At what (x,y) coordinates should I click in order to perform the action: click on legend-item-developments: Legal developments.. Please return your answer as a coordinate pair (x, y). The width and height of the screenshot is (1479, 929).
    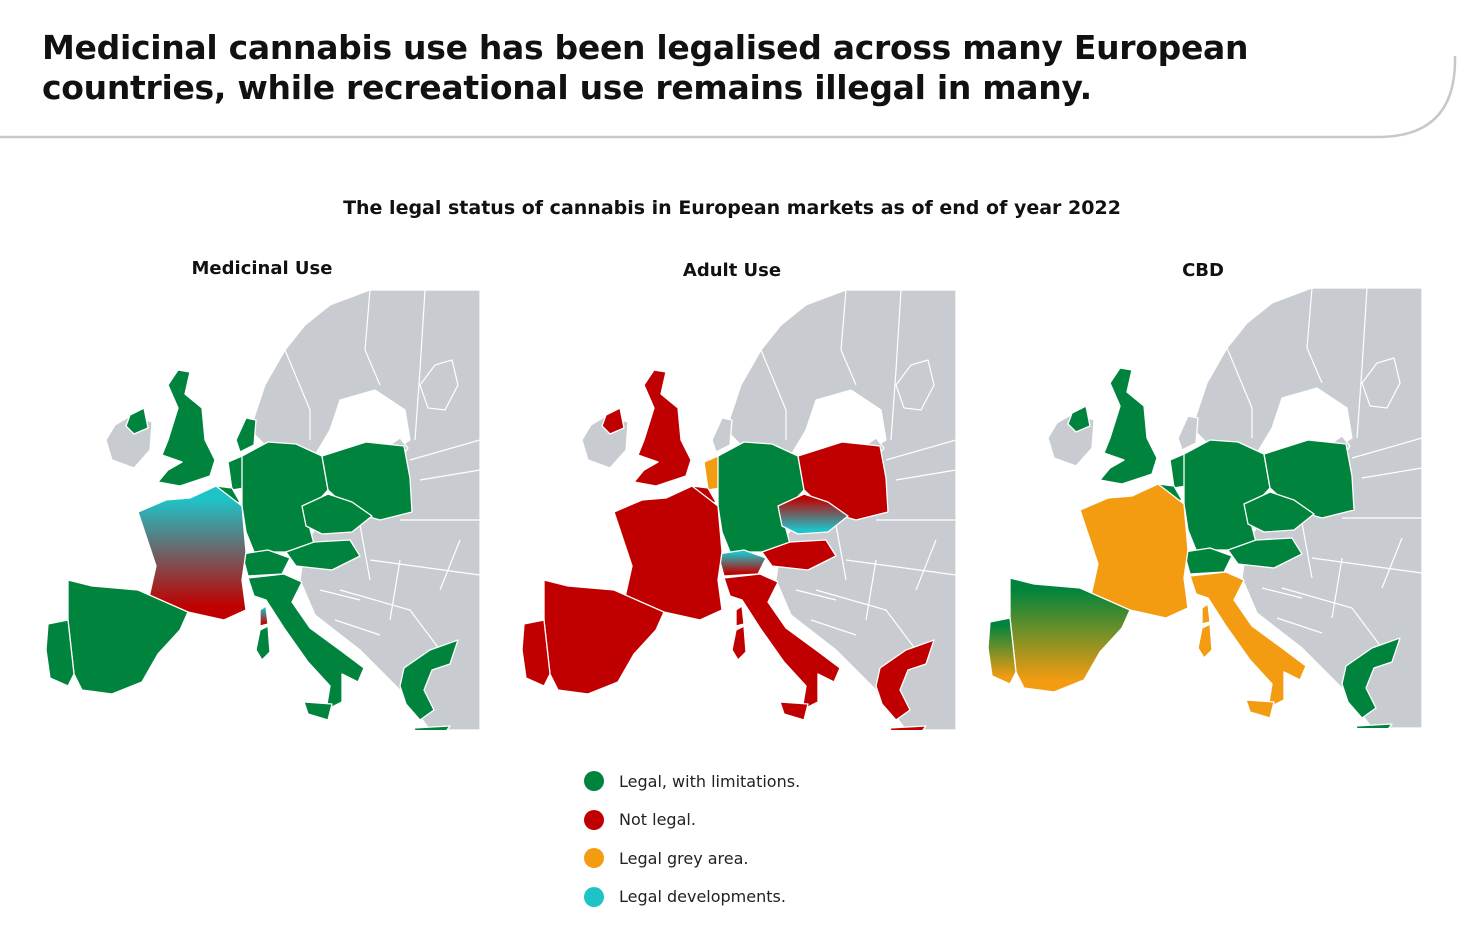
    Looking at the image, I should click on (784, 897).